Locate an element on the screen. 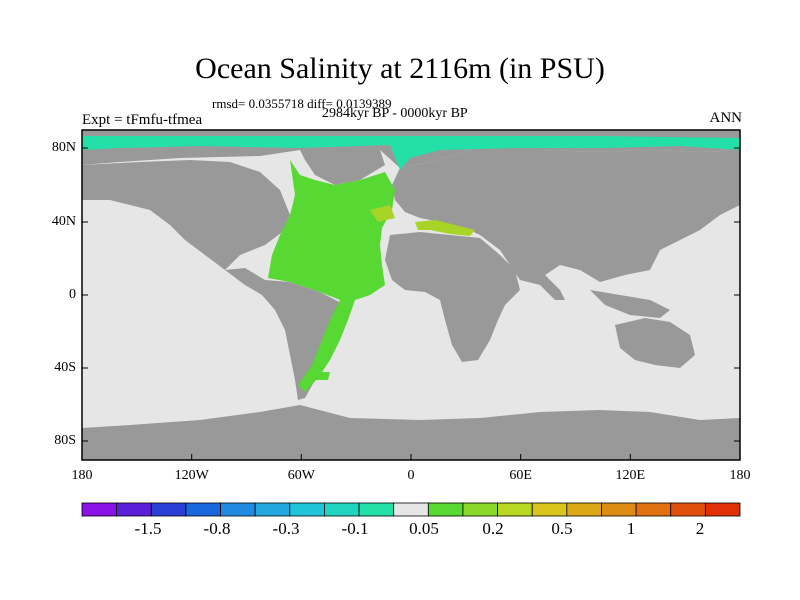  lon-label-60w: 60W is located at coordinates (301, 475).